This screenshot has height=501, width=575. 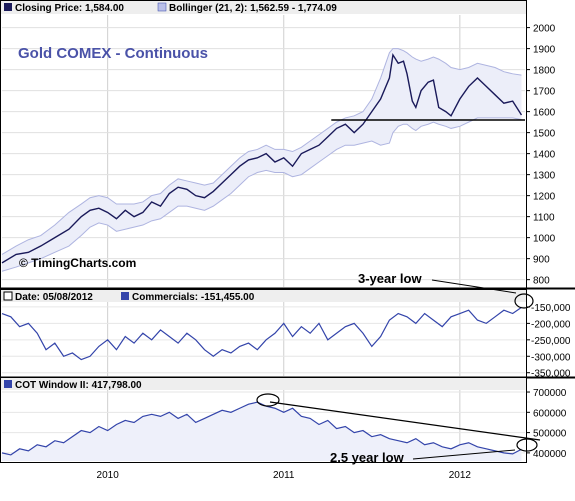 What do you see at coordinates (261, 428) in the screenshot?
I see `cot-line` at bounding box center [261, 428].